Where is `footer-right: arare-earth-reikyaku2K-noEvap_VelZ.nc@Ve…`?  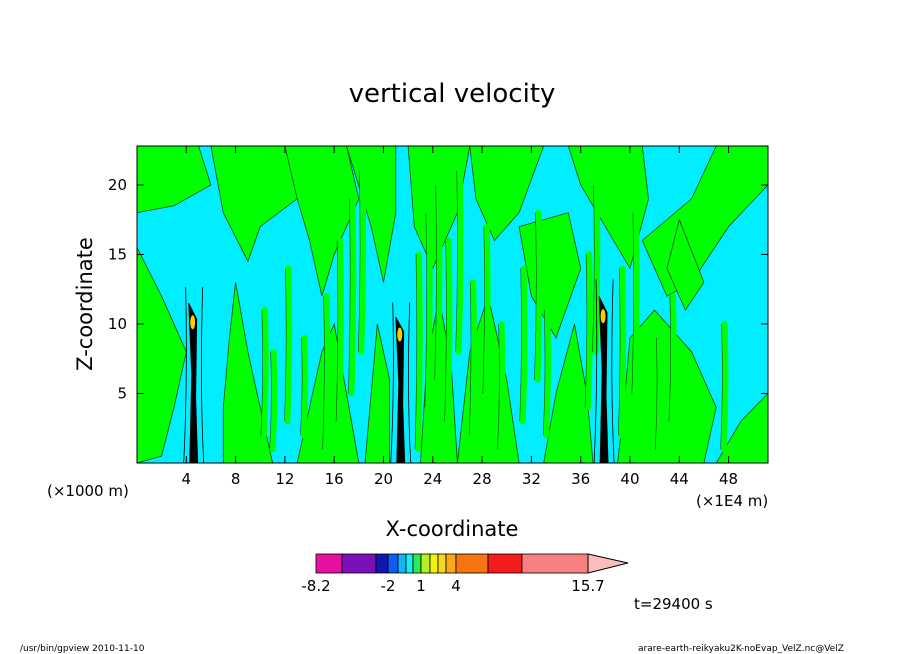
footer-right: arare-earth-reikyaku2K-noEvap_VelZ.nc@Ve… is located at coordinates (741, 649).